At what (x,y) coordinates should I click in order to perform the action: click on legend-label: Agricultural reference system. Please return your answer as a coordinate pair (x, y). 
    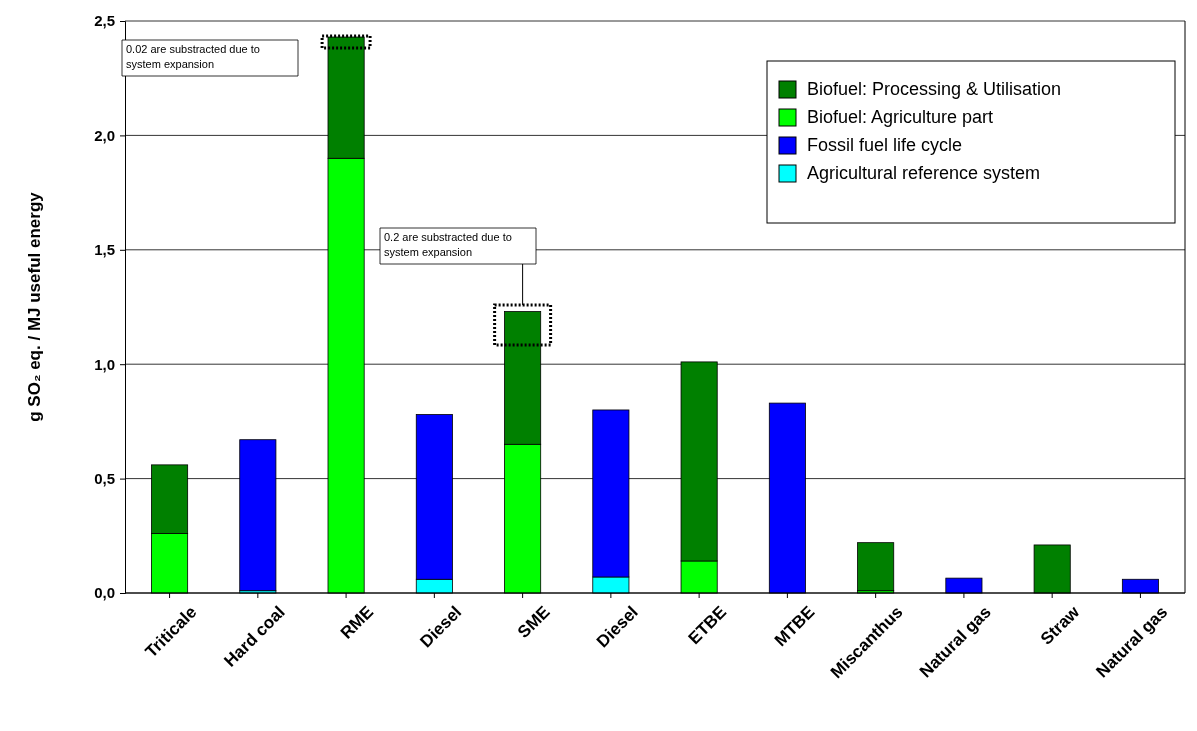
    Looking at the image, I should click on (924, 173).